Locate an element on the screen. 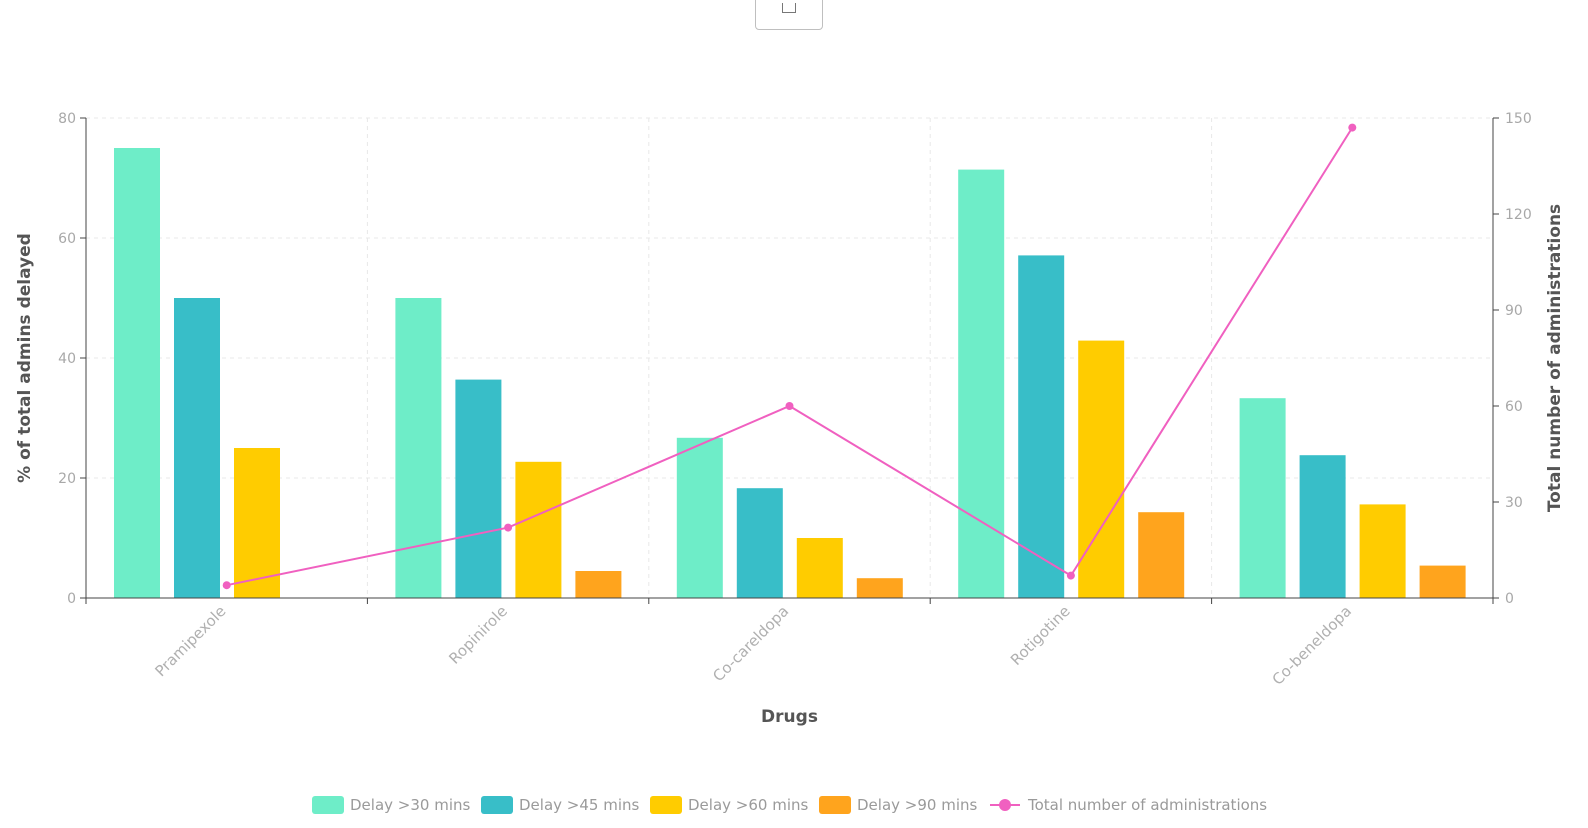 The image size is (1588, 828). y-tick-label: 40 is located at coordinates (67, 359).